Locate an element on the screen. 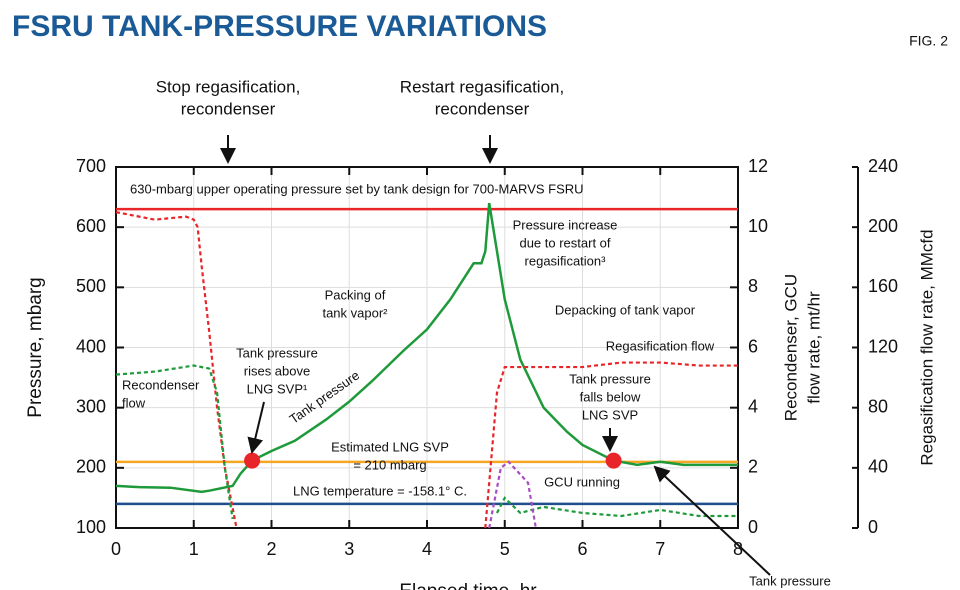  annotation: = 210 mbarg is located at coordinates (389, 464).